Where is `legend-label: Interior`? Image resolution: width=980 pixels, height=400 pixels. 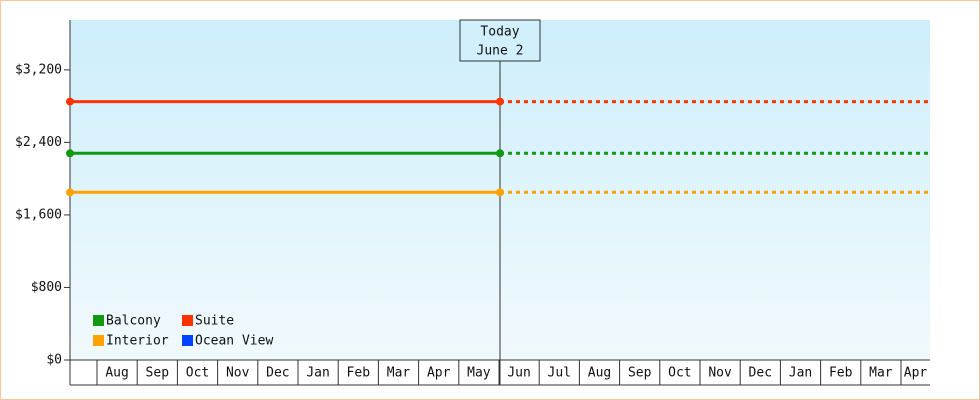 legend-label: Interior is located at coordinates (137, 341).